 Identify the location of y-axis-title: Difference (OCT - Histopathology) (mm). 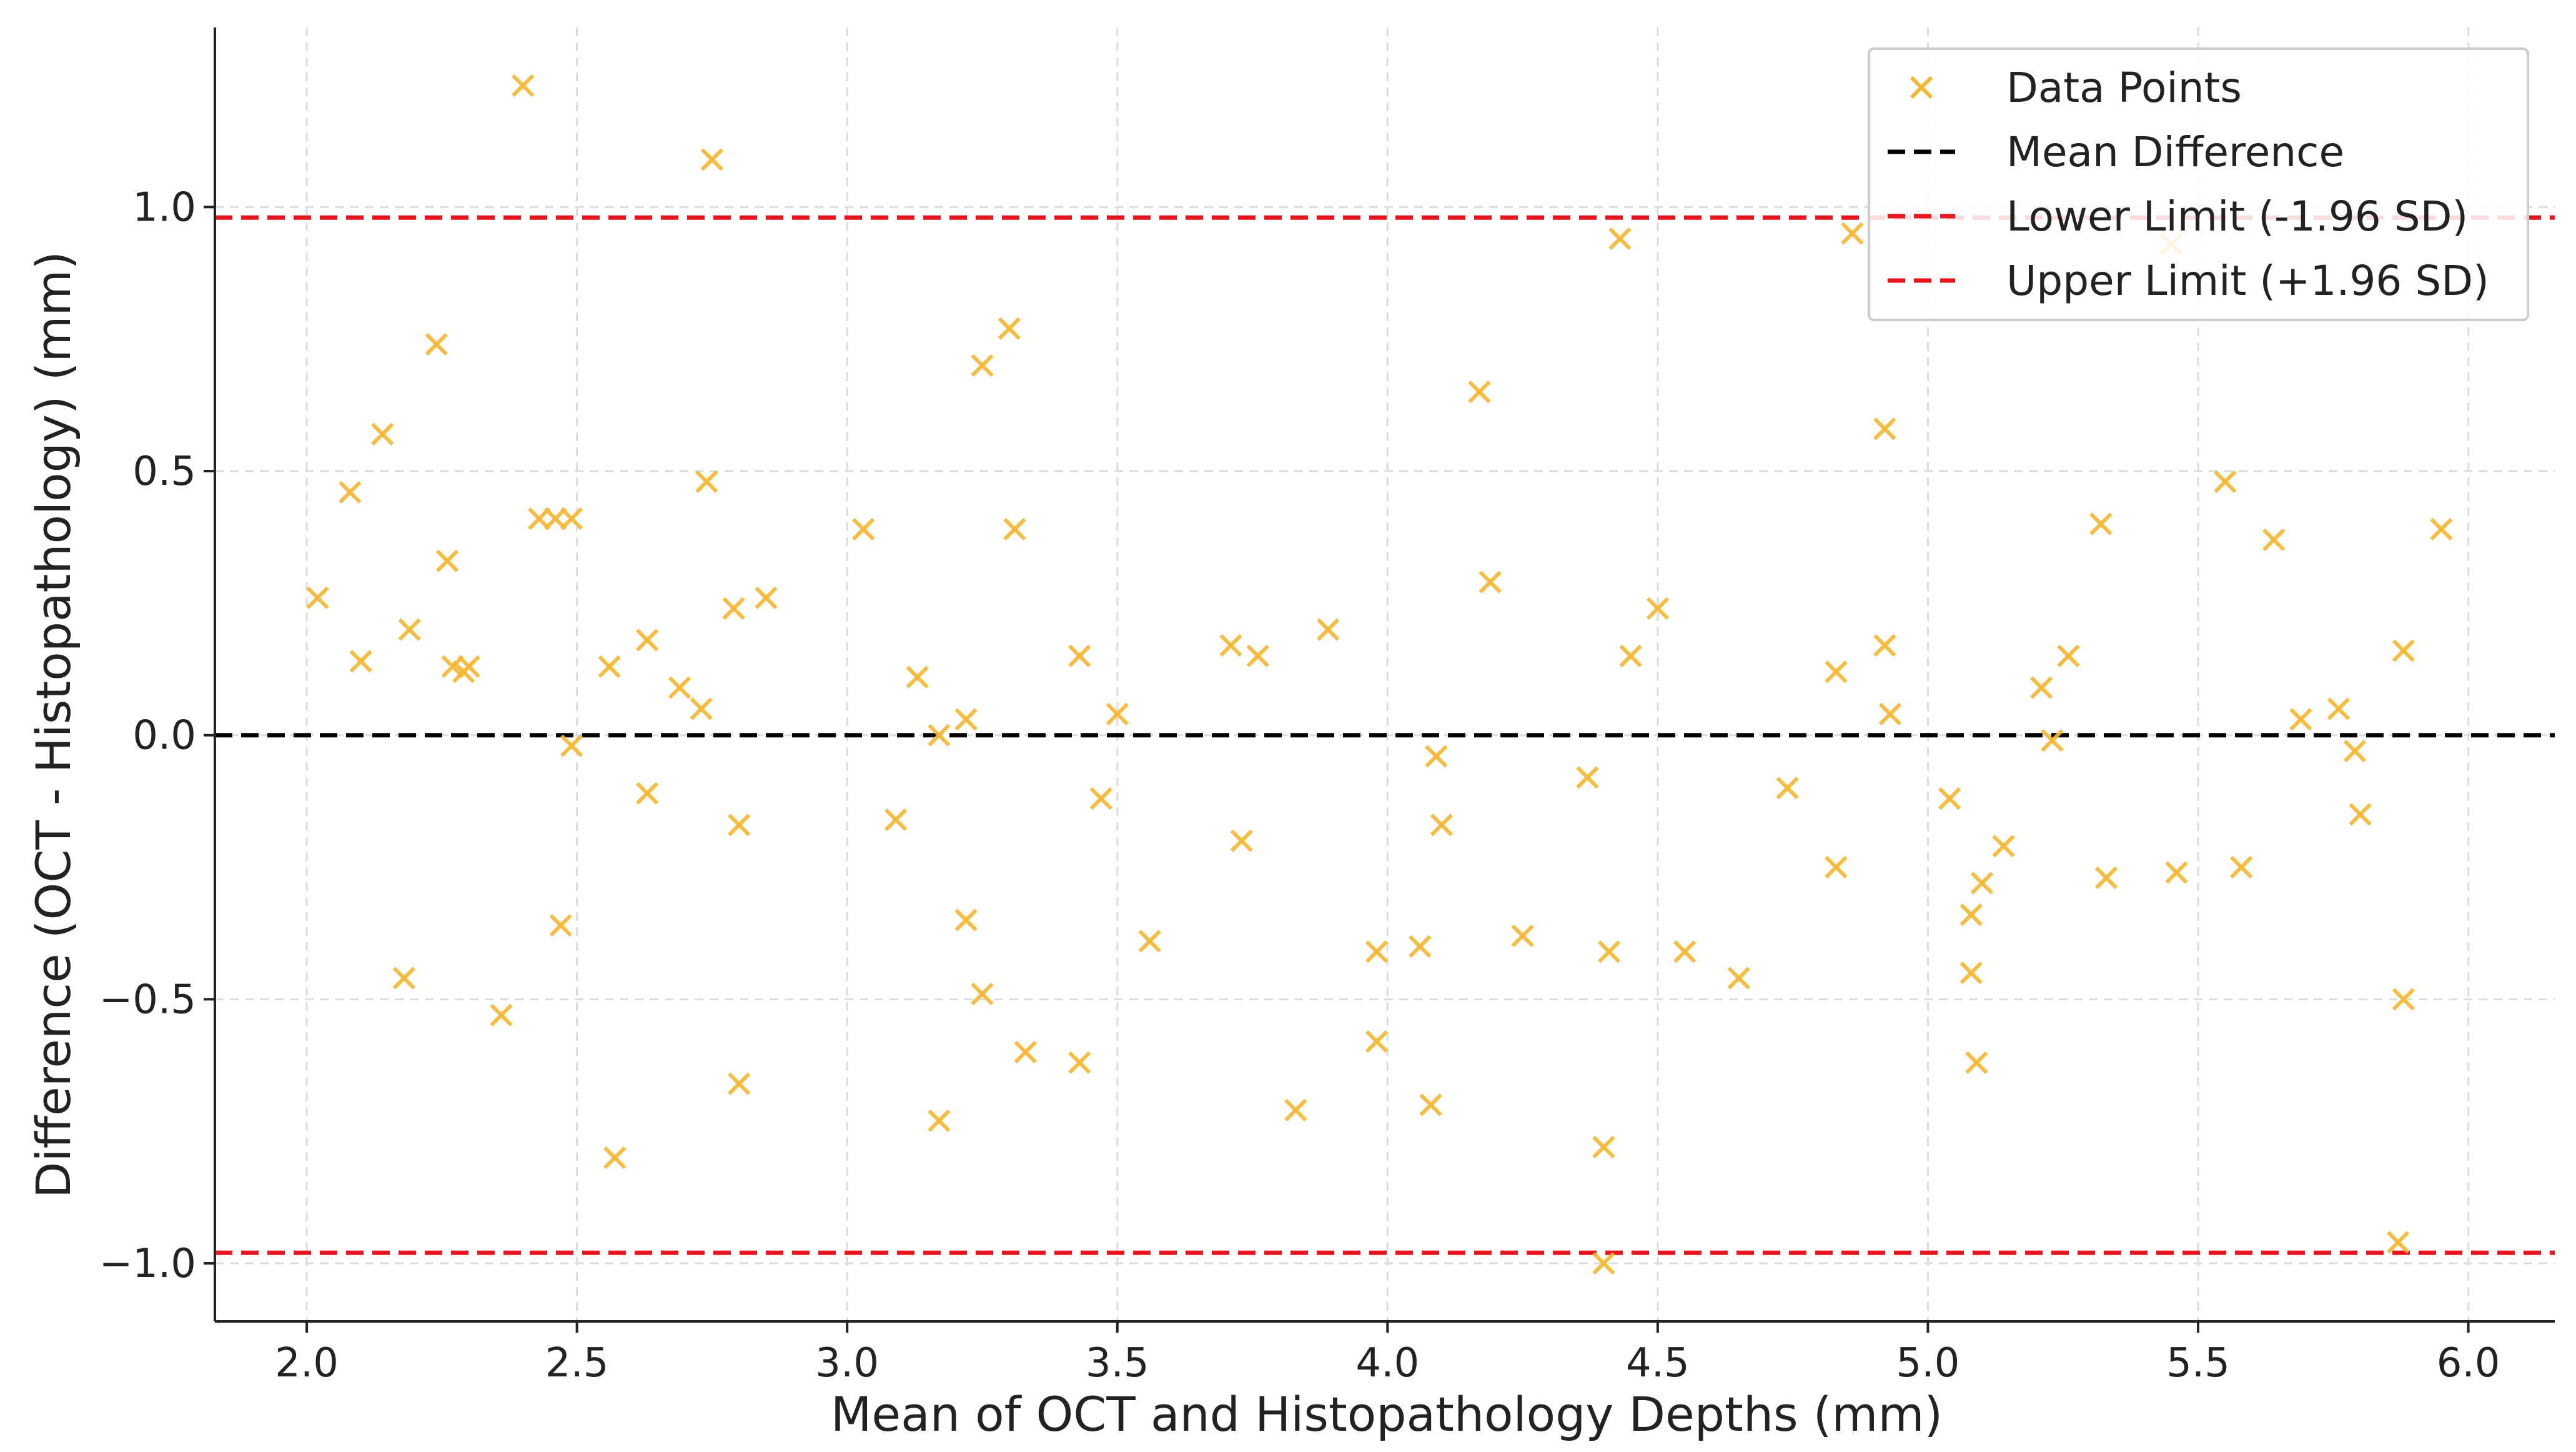
(53, 725).